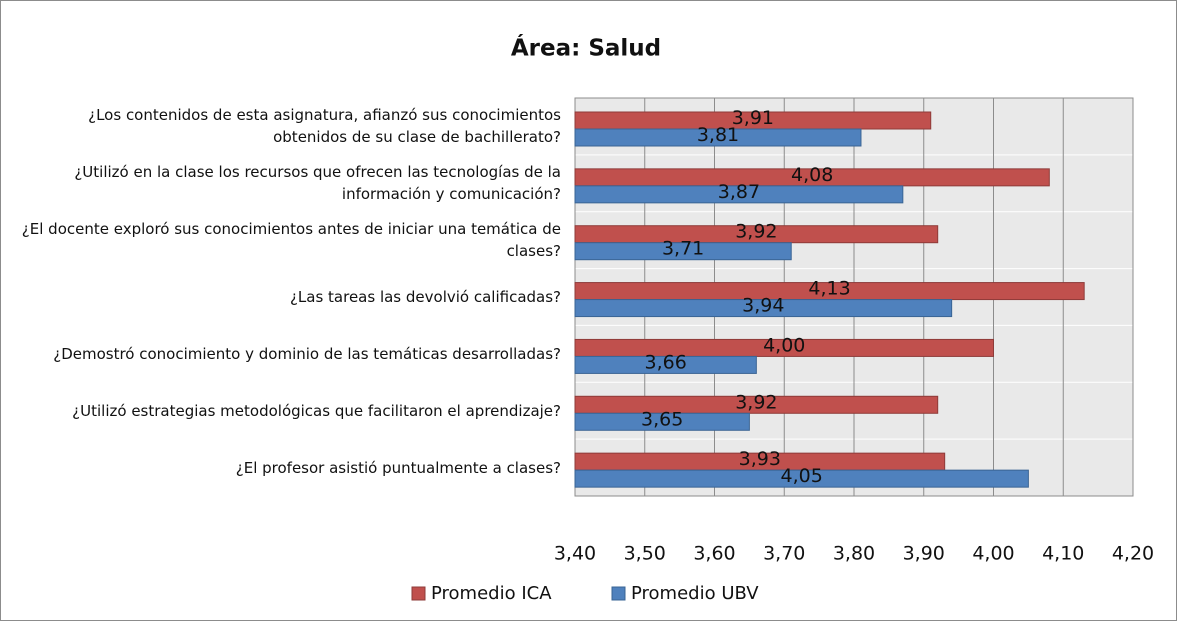  I want to click on value-label: 3,87, so click(739, 192).